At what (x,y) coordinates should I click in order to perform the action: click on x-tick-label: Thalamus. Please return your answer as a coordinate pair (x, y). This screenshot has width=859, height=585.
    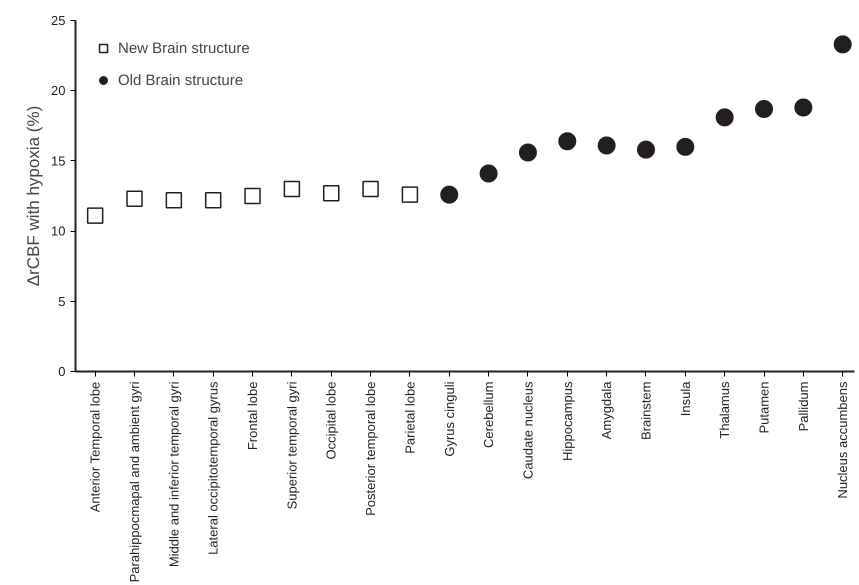
    Looking at the image, I should click on (724, 410).